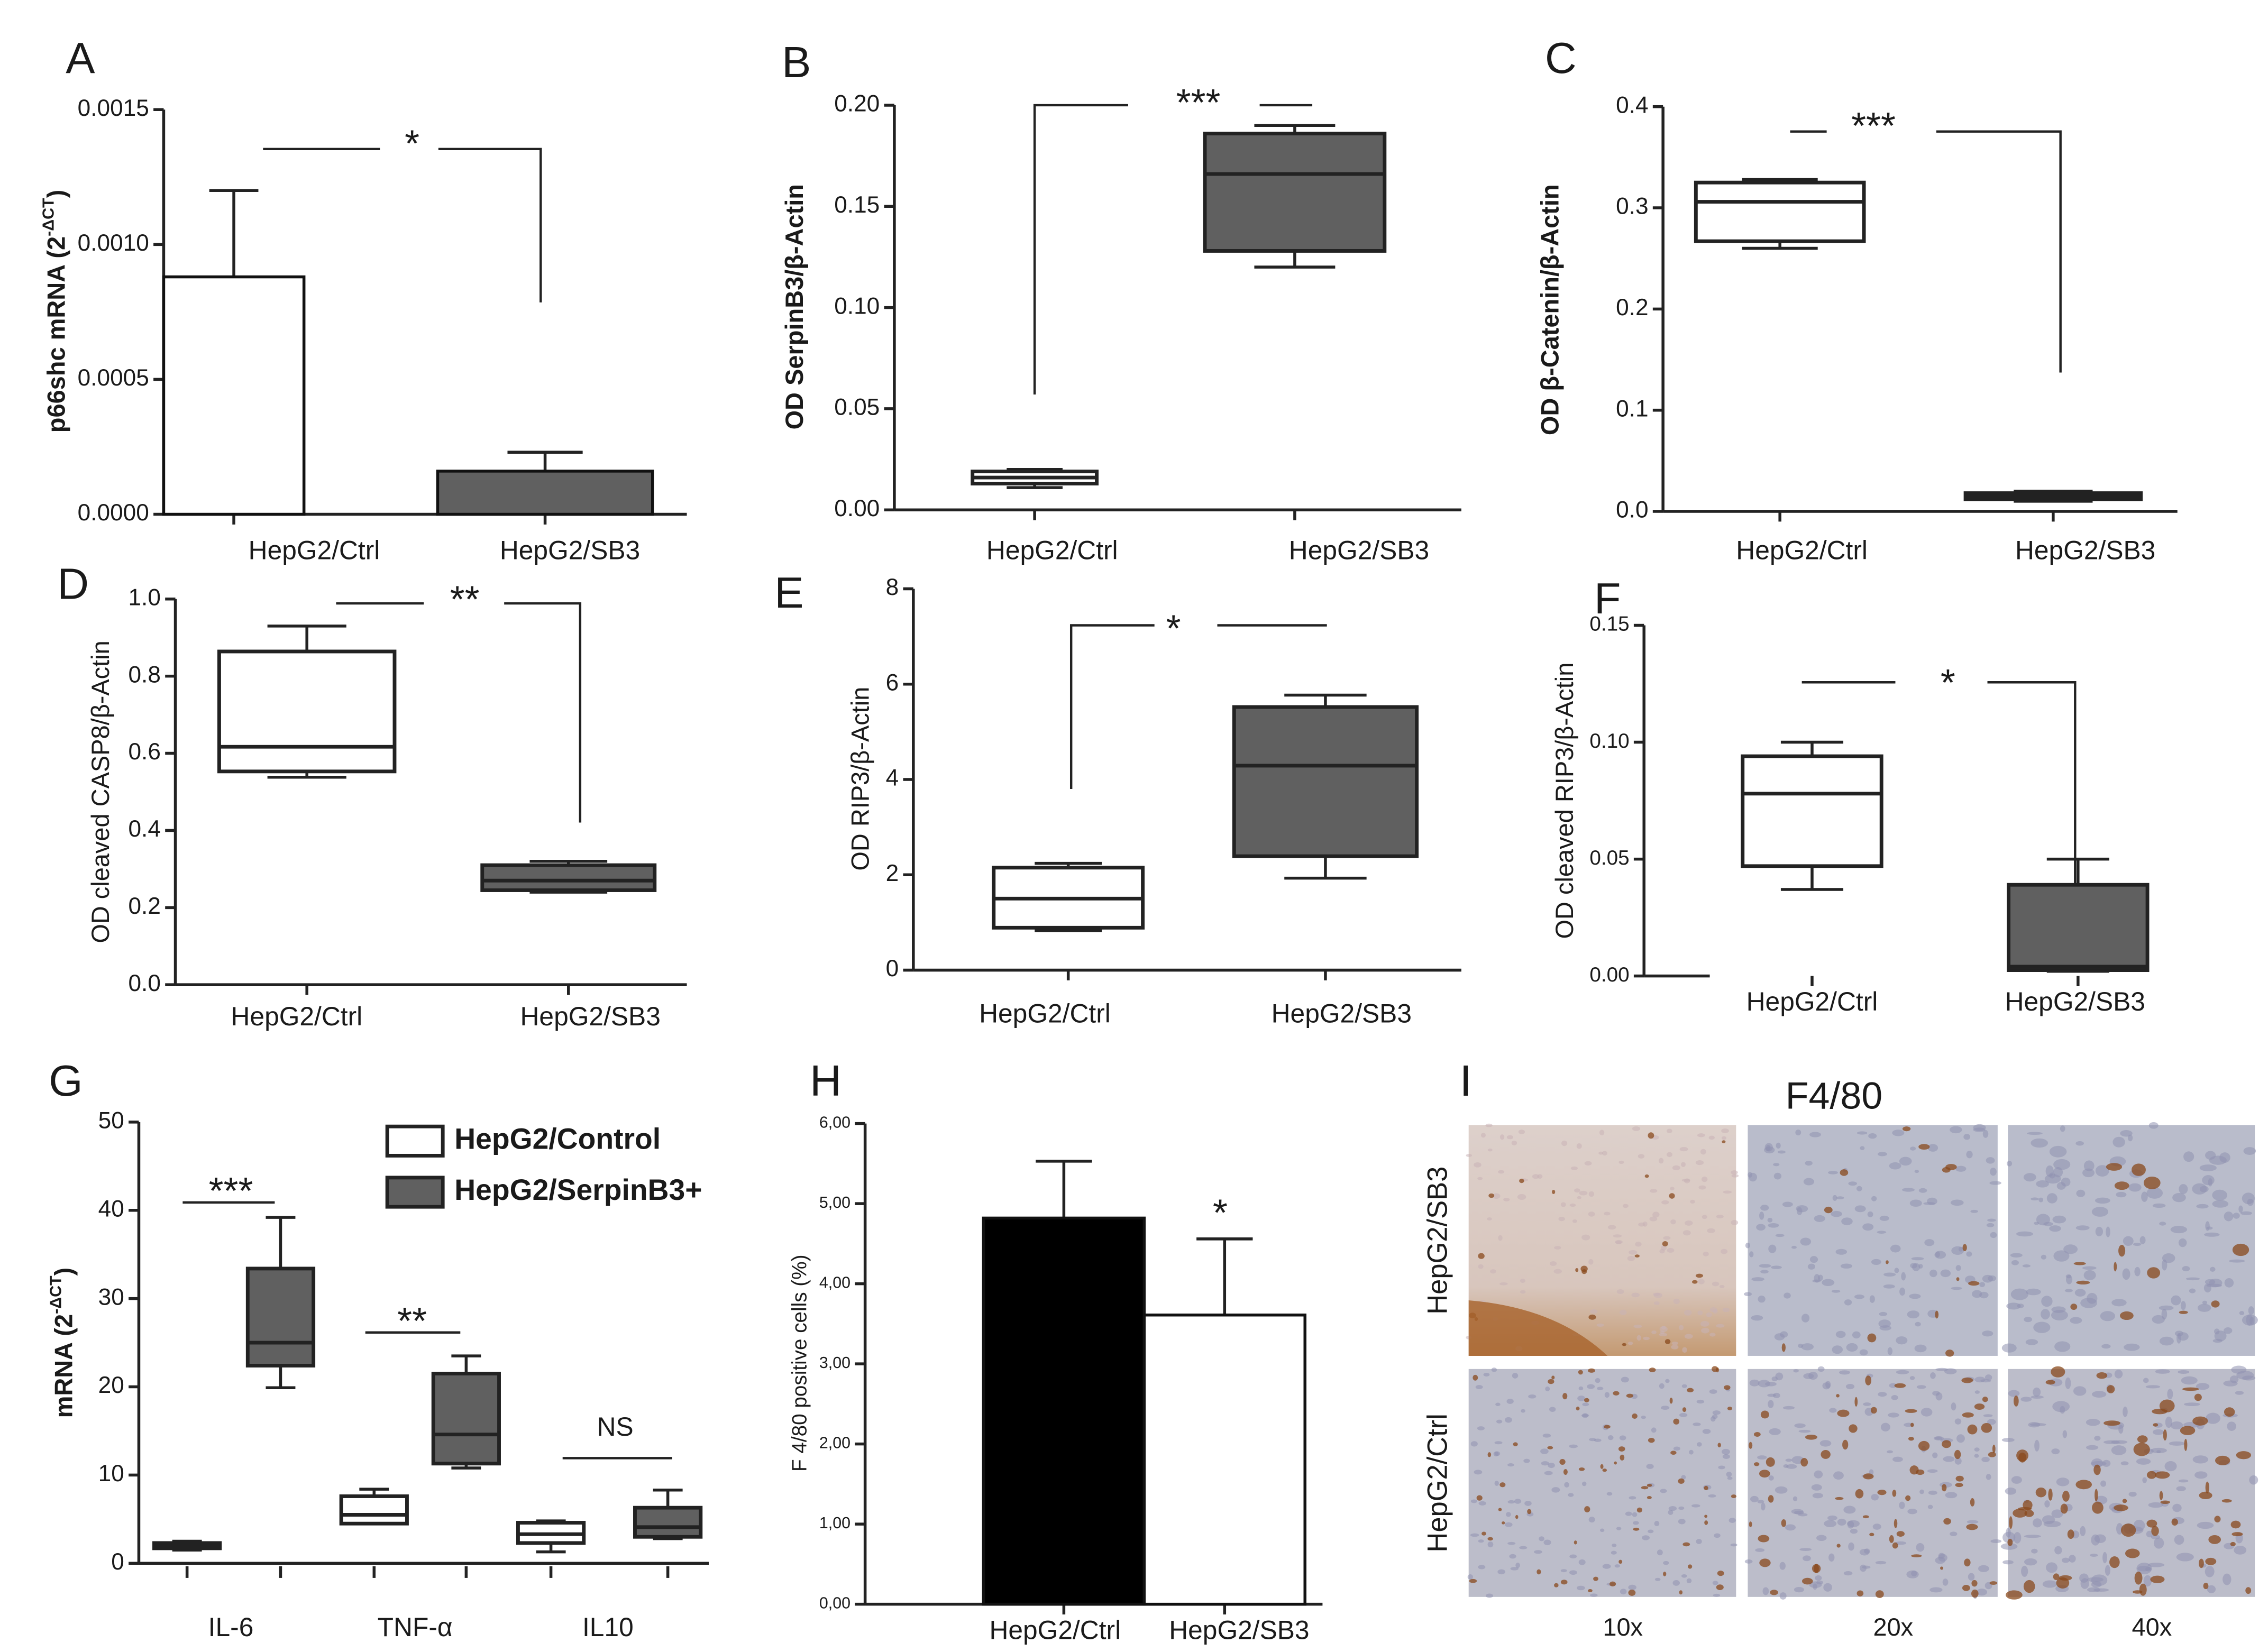 The image size is (2268, 1652). I want to click on legend-swatch, so click(415, 1141).